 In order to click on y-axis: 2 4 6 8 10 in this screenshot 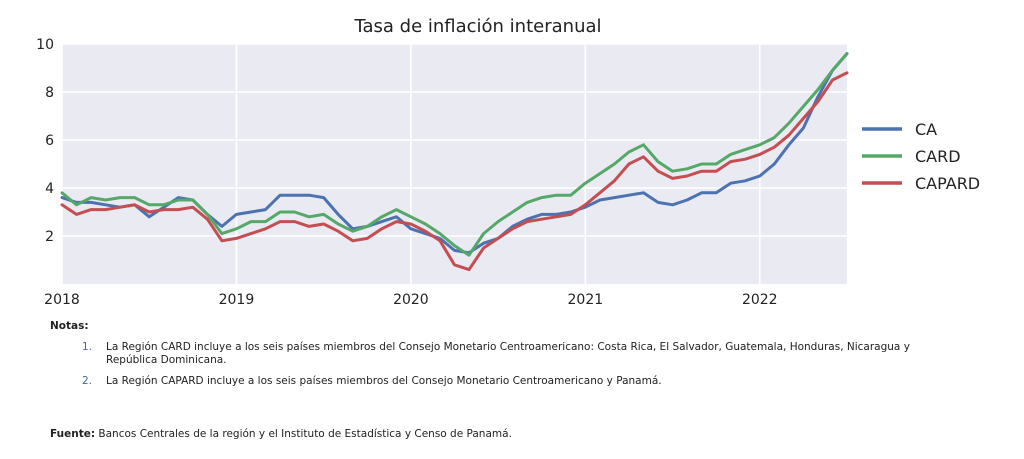, I will do `click(45, 141)`.